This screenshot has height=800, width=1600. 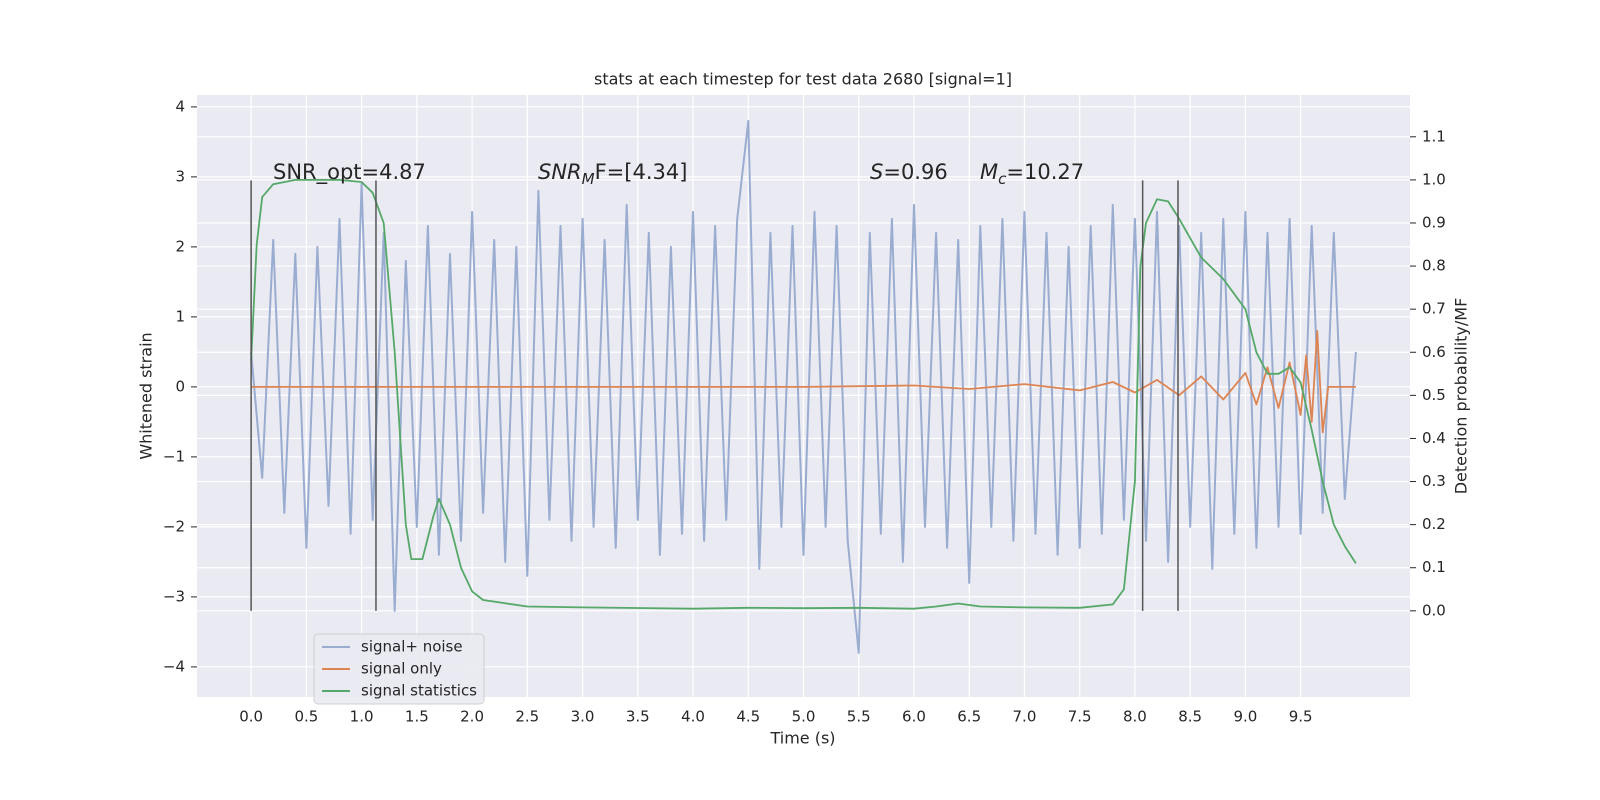 What do you see at coordinates (180, 246) in the screenshot?
I see `y-tick-label: 2` at bounding box center [180, 246].